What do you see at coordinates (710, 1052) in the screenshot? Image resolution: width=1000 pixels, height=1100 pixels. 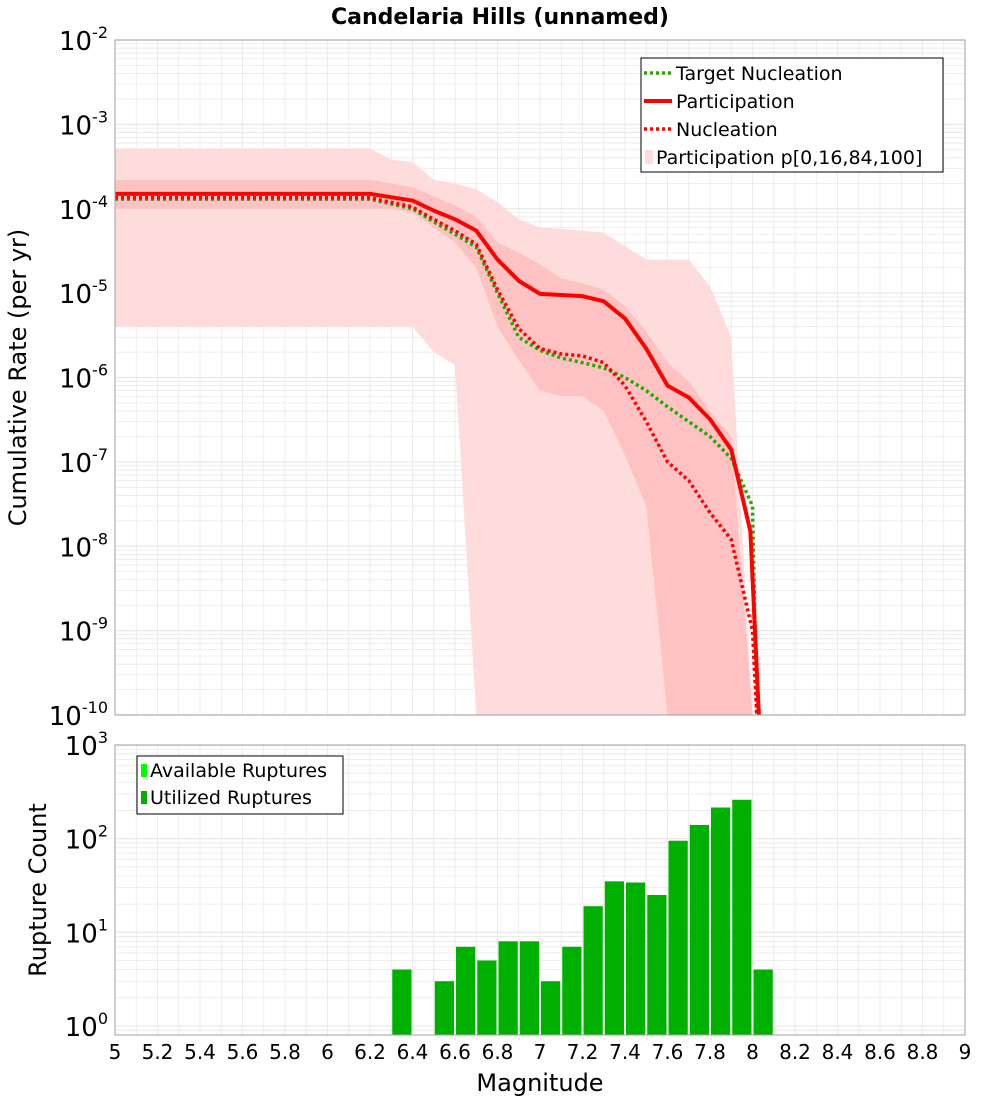 I see `x-tick-label: 7.8` at bounding box center [710, 1052].